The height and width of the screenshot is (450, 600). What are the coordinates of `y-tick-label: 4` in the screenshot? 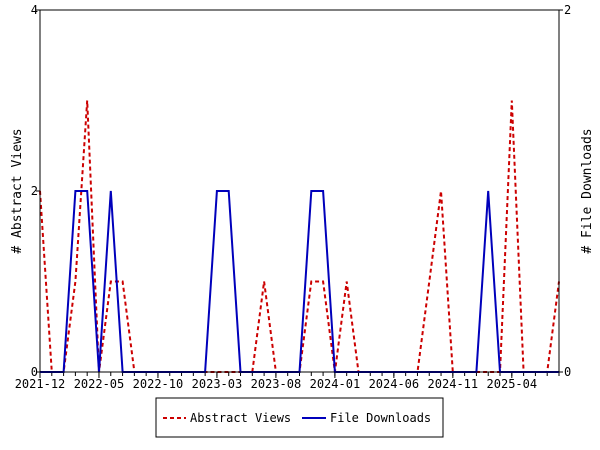 It's located at (34, 10).